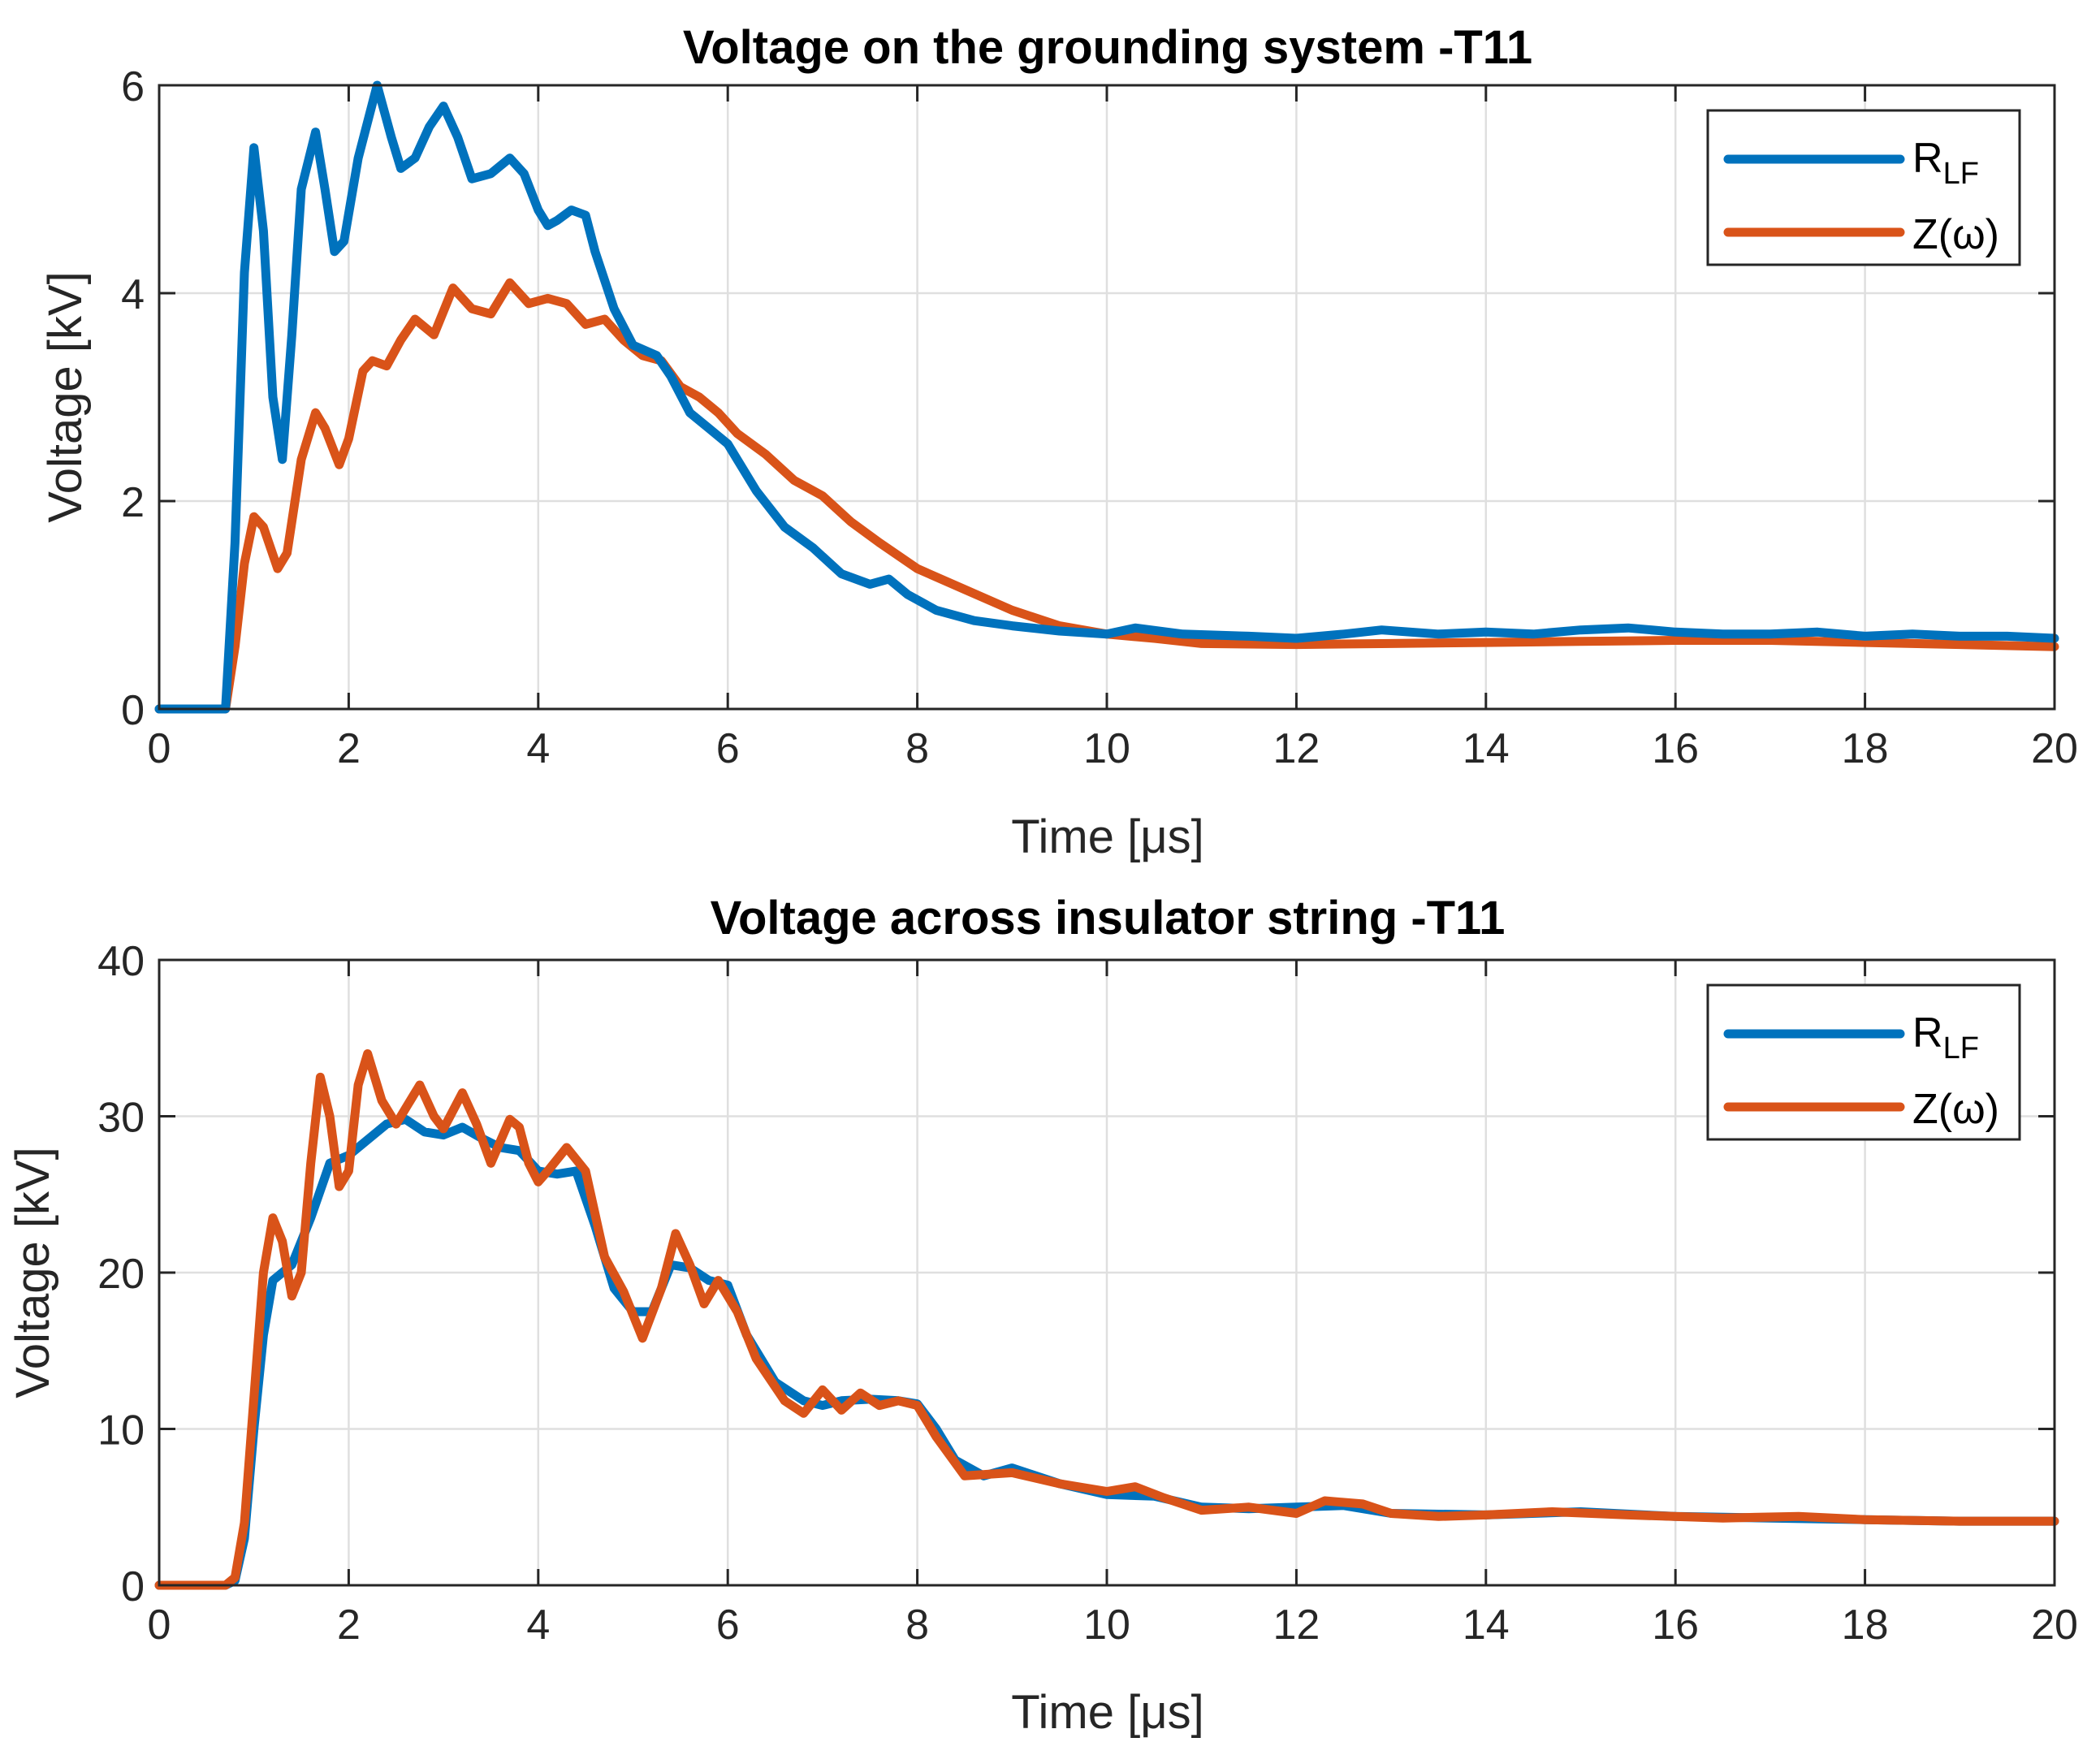  Describe the element at coordinates (121, 1118) in the screenshot. I see `y-tick-label: 30` at that location.